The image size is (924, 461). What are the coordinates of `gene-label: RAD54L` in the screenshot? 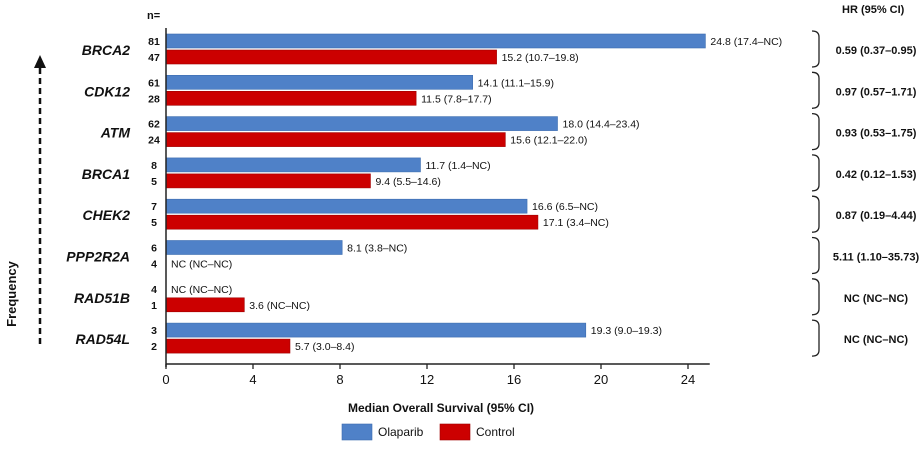 It's located at (103, 339).